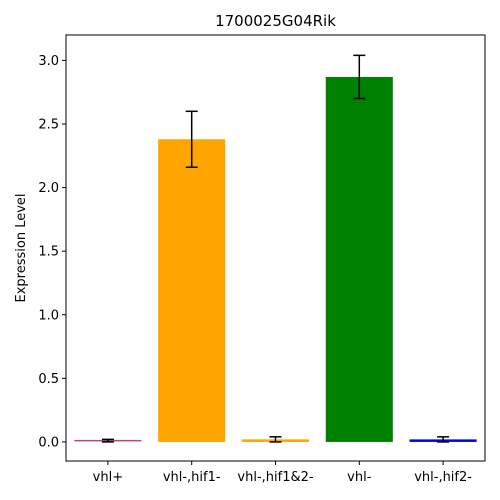 The width and height of the screenshot is (500, 500). Describe the element at coordinates (48, 315) in the screenshot. I see `y-tick-label-3: 1.0` at that location.